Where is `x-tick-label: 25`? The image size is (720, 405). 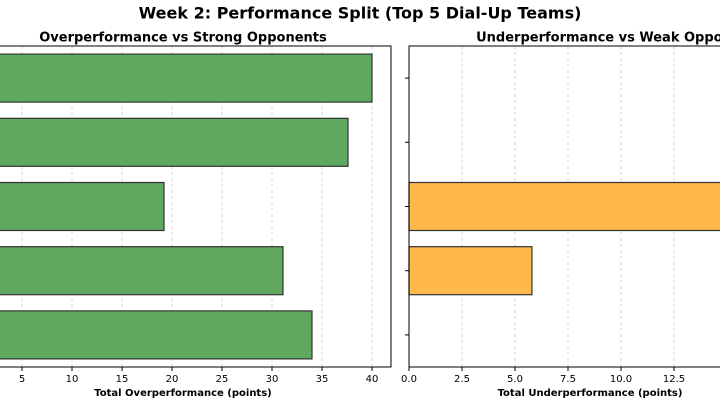 x-tick-label: 25 is located at coordinates (222, 379).